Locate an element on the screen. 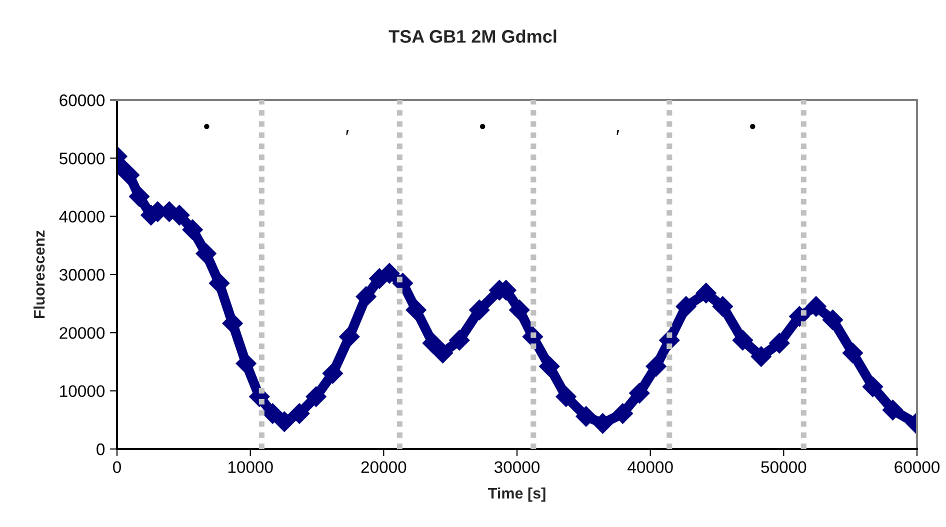 This screenshot has width=946, height=527. x-tick-label: 0 is located at coordinates (117, 467).